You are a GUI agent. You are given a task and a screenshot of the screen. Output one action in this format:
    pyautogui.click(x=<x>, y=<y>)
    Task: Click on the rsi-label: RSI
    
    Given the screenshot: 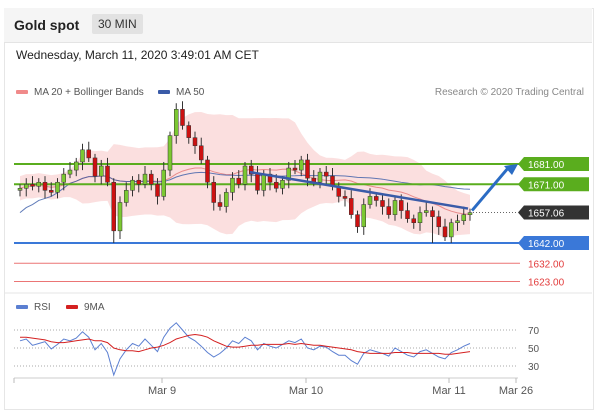 What is the action you would take?
    pyautogui.click(x=42, y=307)
    